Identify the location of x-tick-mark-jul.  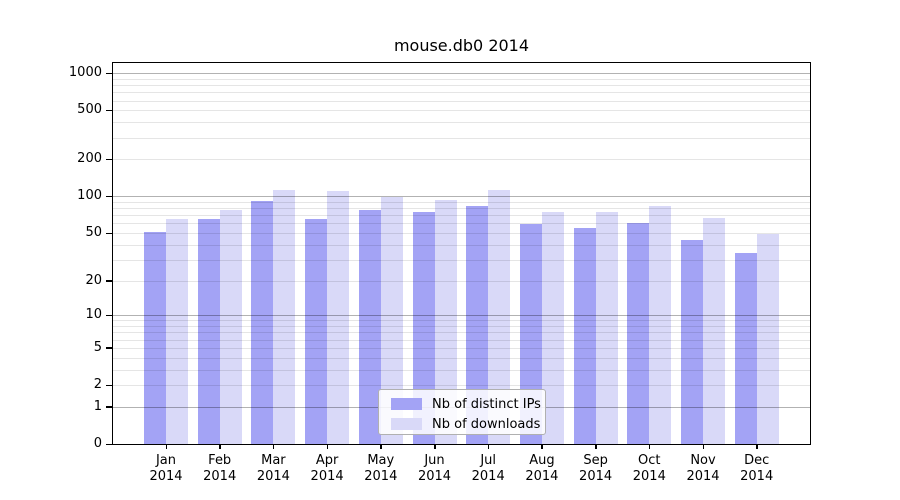
(488, 446).